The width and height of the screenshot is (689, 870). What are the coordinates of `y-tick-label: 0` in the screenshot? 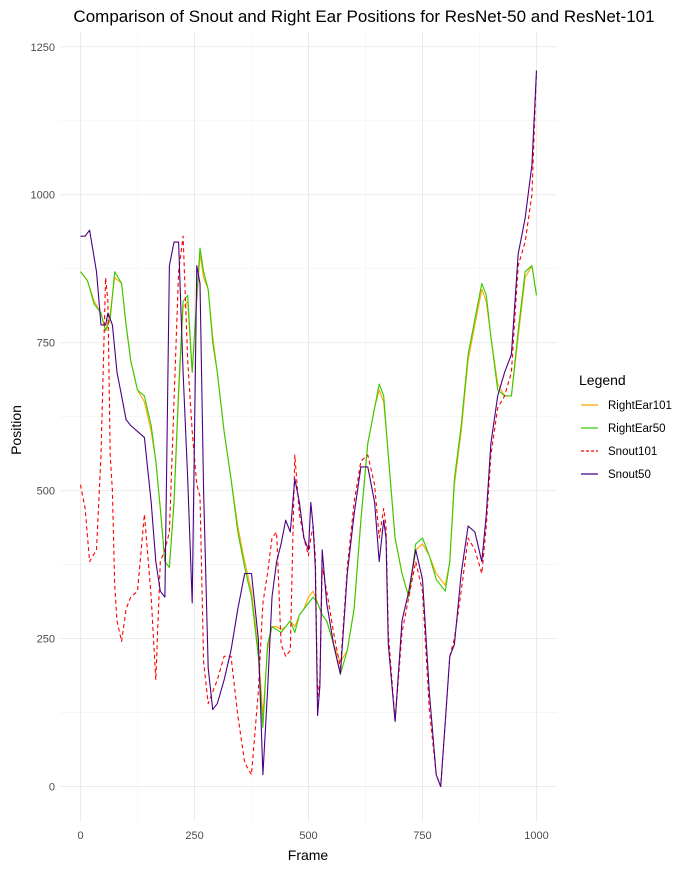 It's located at (52, 787).